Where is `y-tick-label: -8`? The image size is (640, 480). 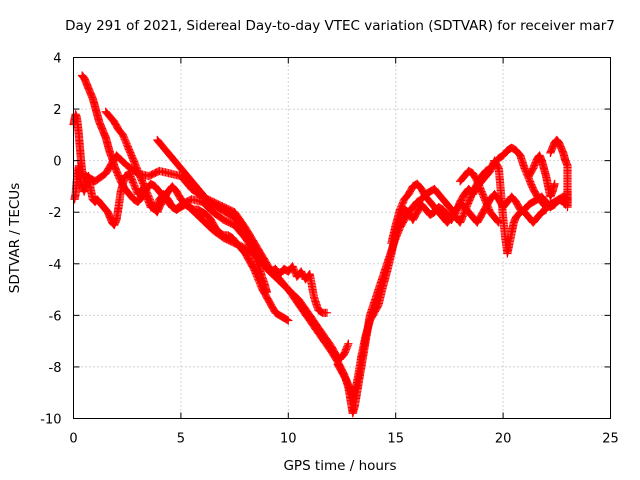 y-tick-label: -8 is located at coordinates (55, 368).